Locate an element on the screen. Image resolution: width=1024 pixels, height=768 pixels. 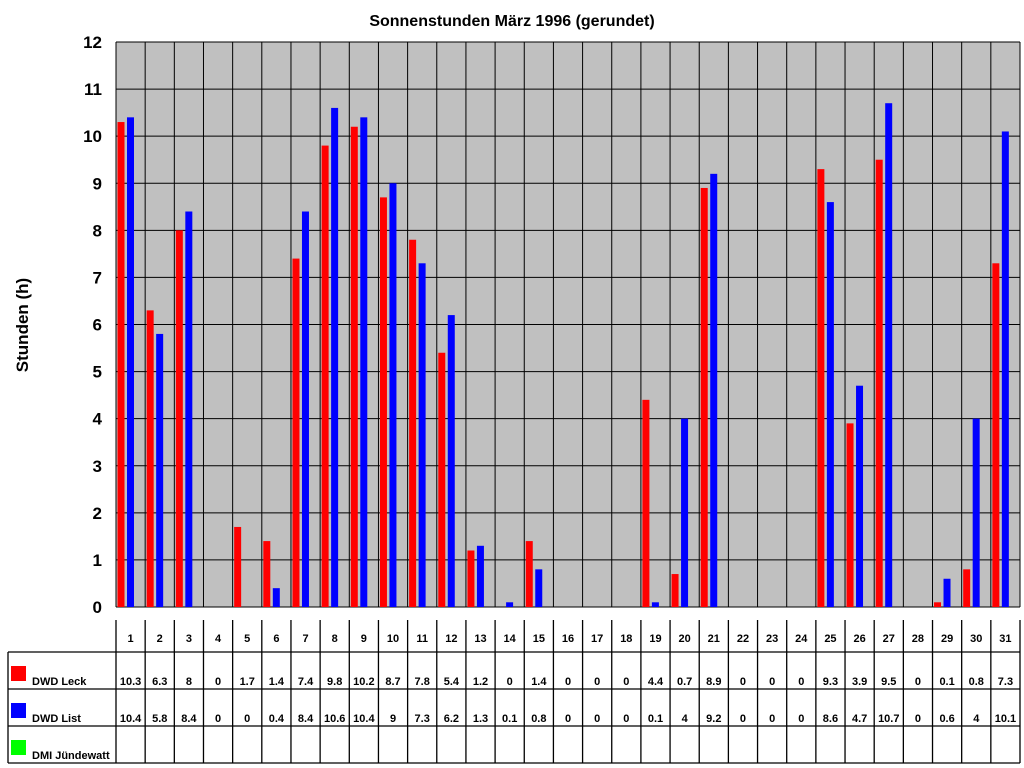
x-tick-label: 2 is located at coordinates (160, 639).